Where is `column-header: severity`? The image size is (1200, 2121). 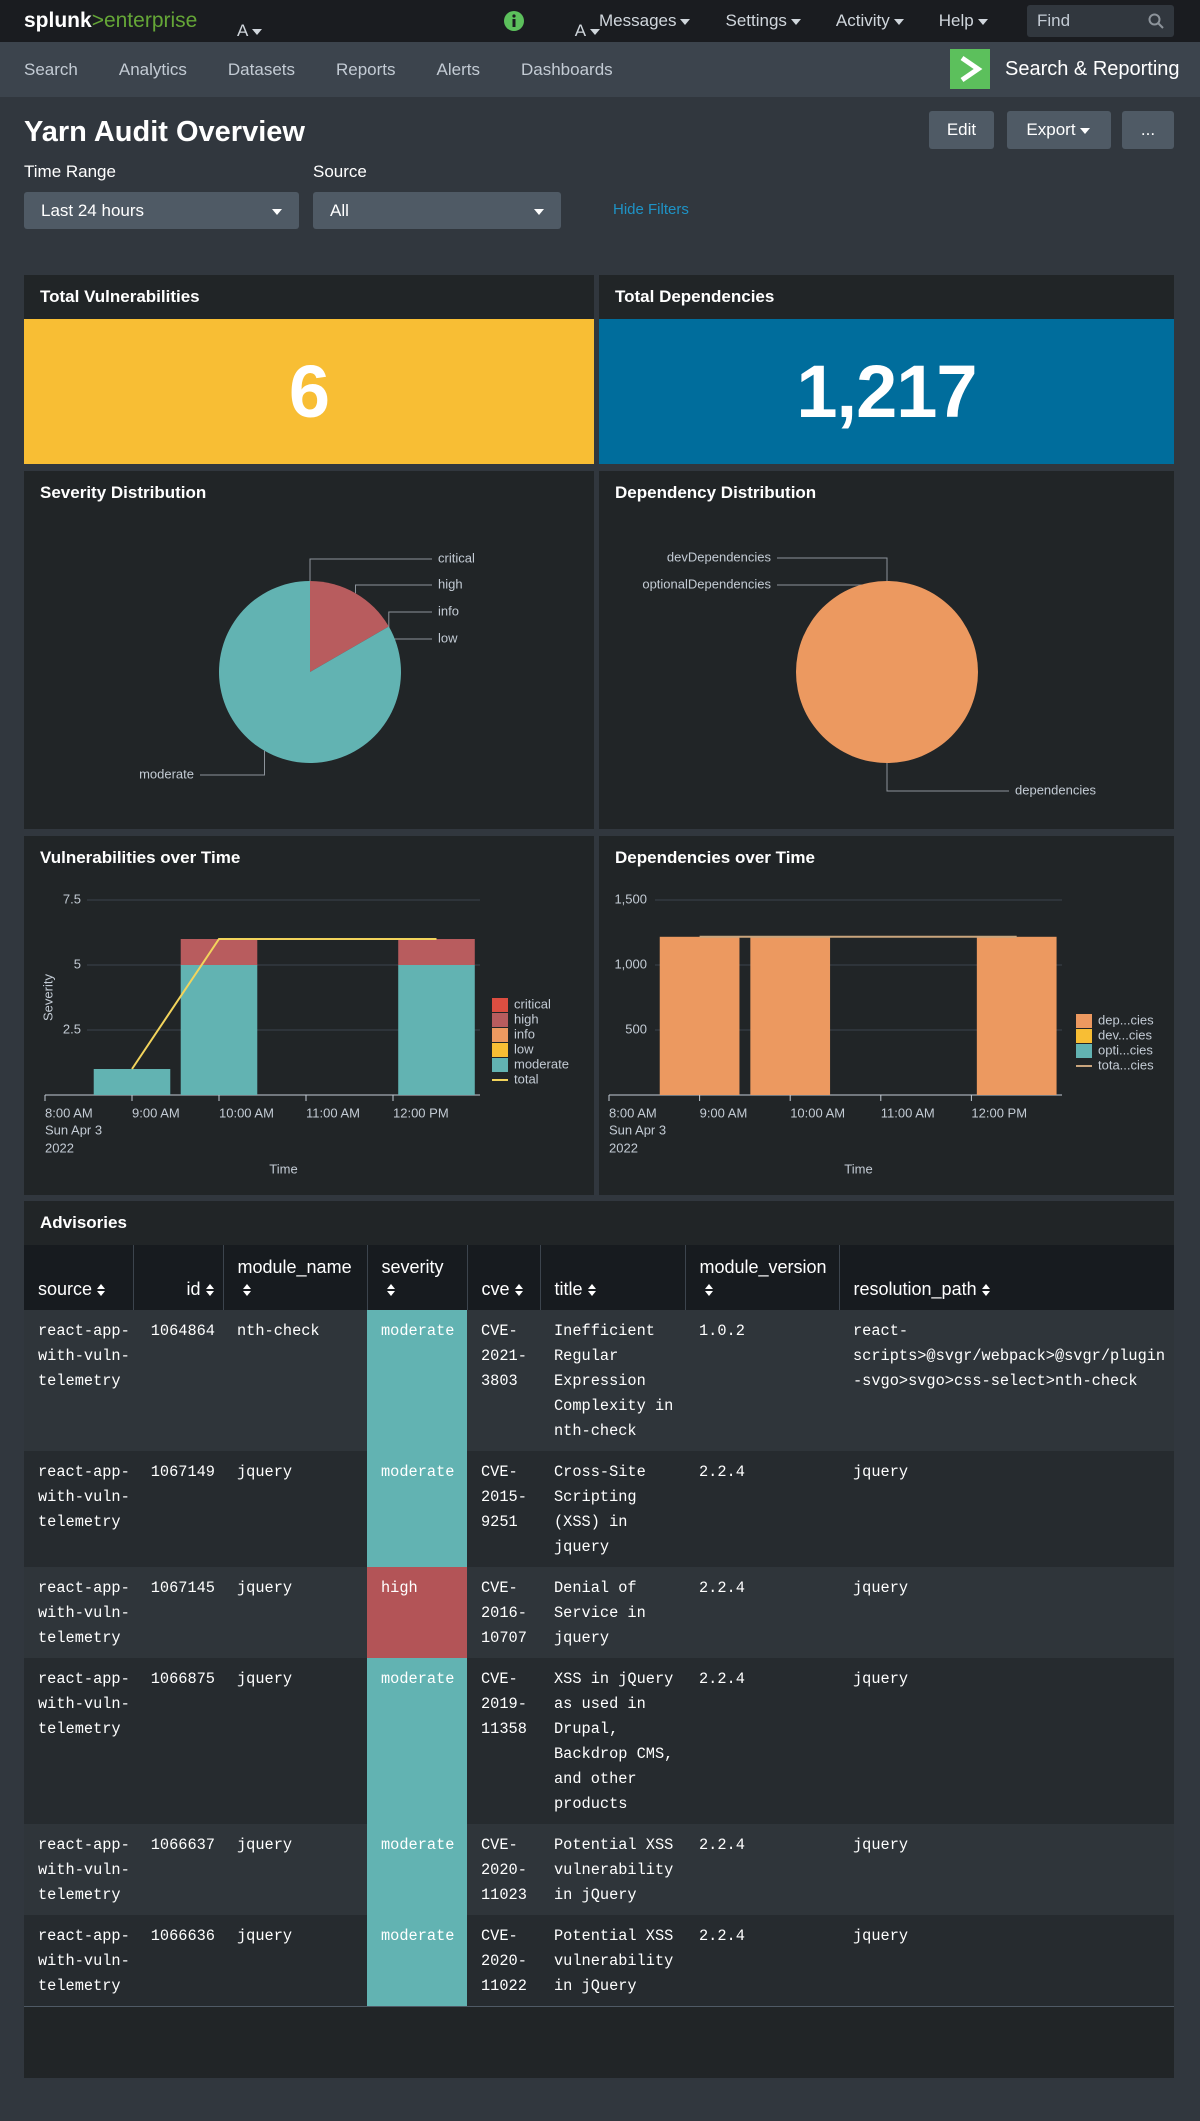 column-header: severity is located at coordinates (416, 1277).